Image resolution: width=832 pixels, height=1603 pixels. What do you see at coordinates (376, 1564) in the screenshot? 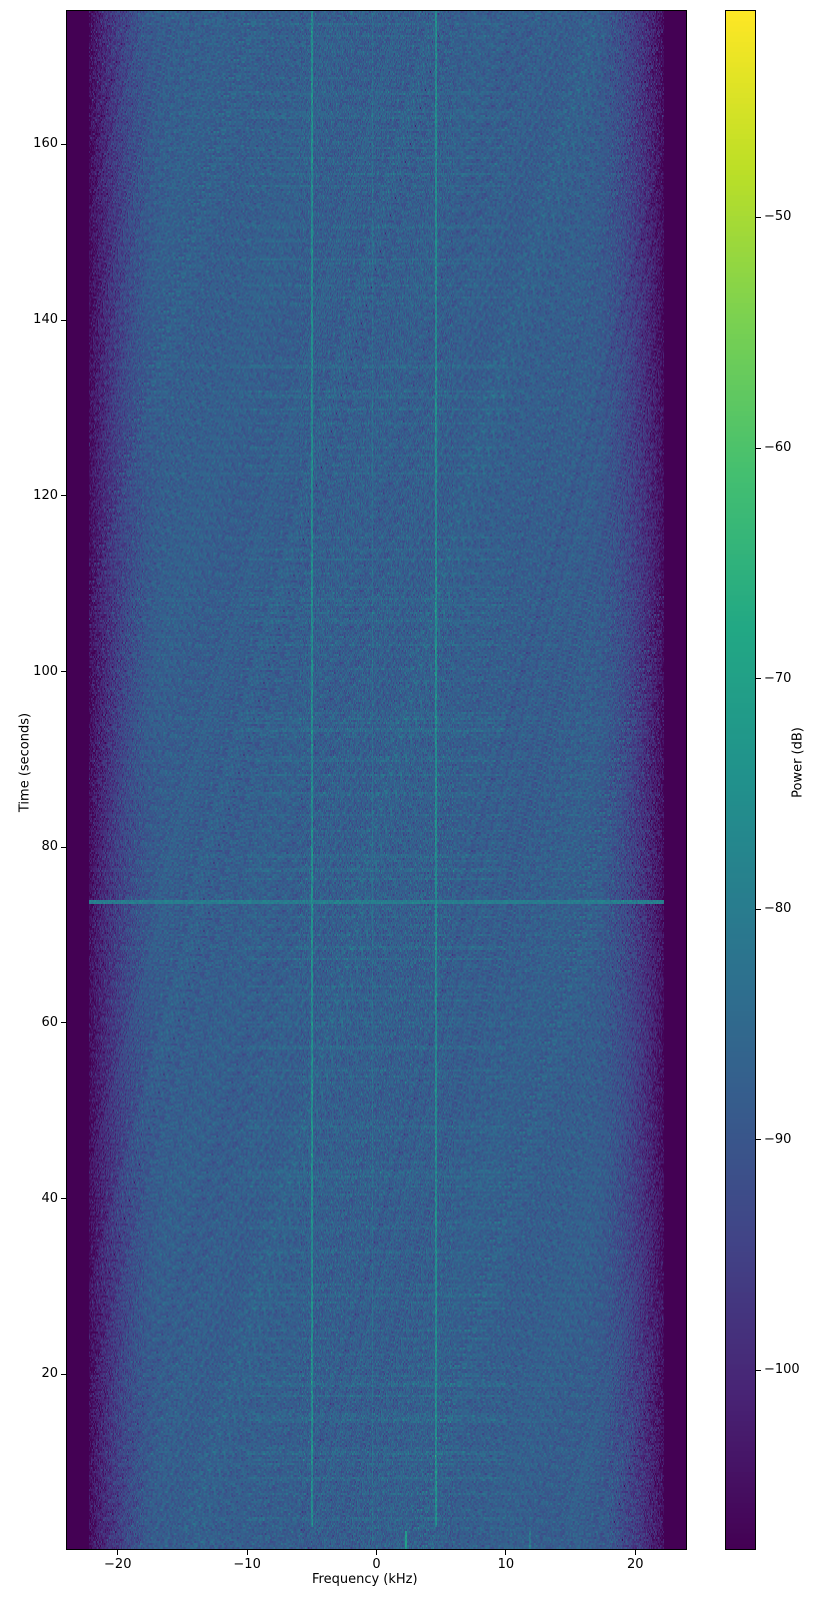
I see `x-tick-label: 0` at bounding box center [376, 1564].